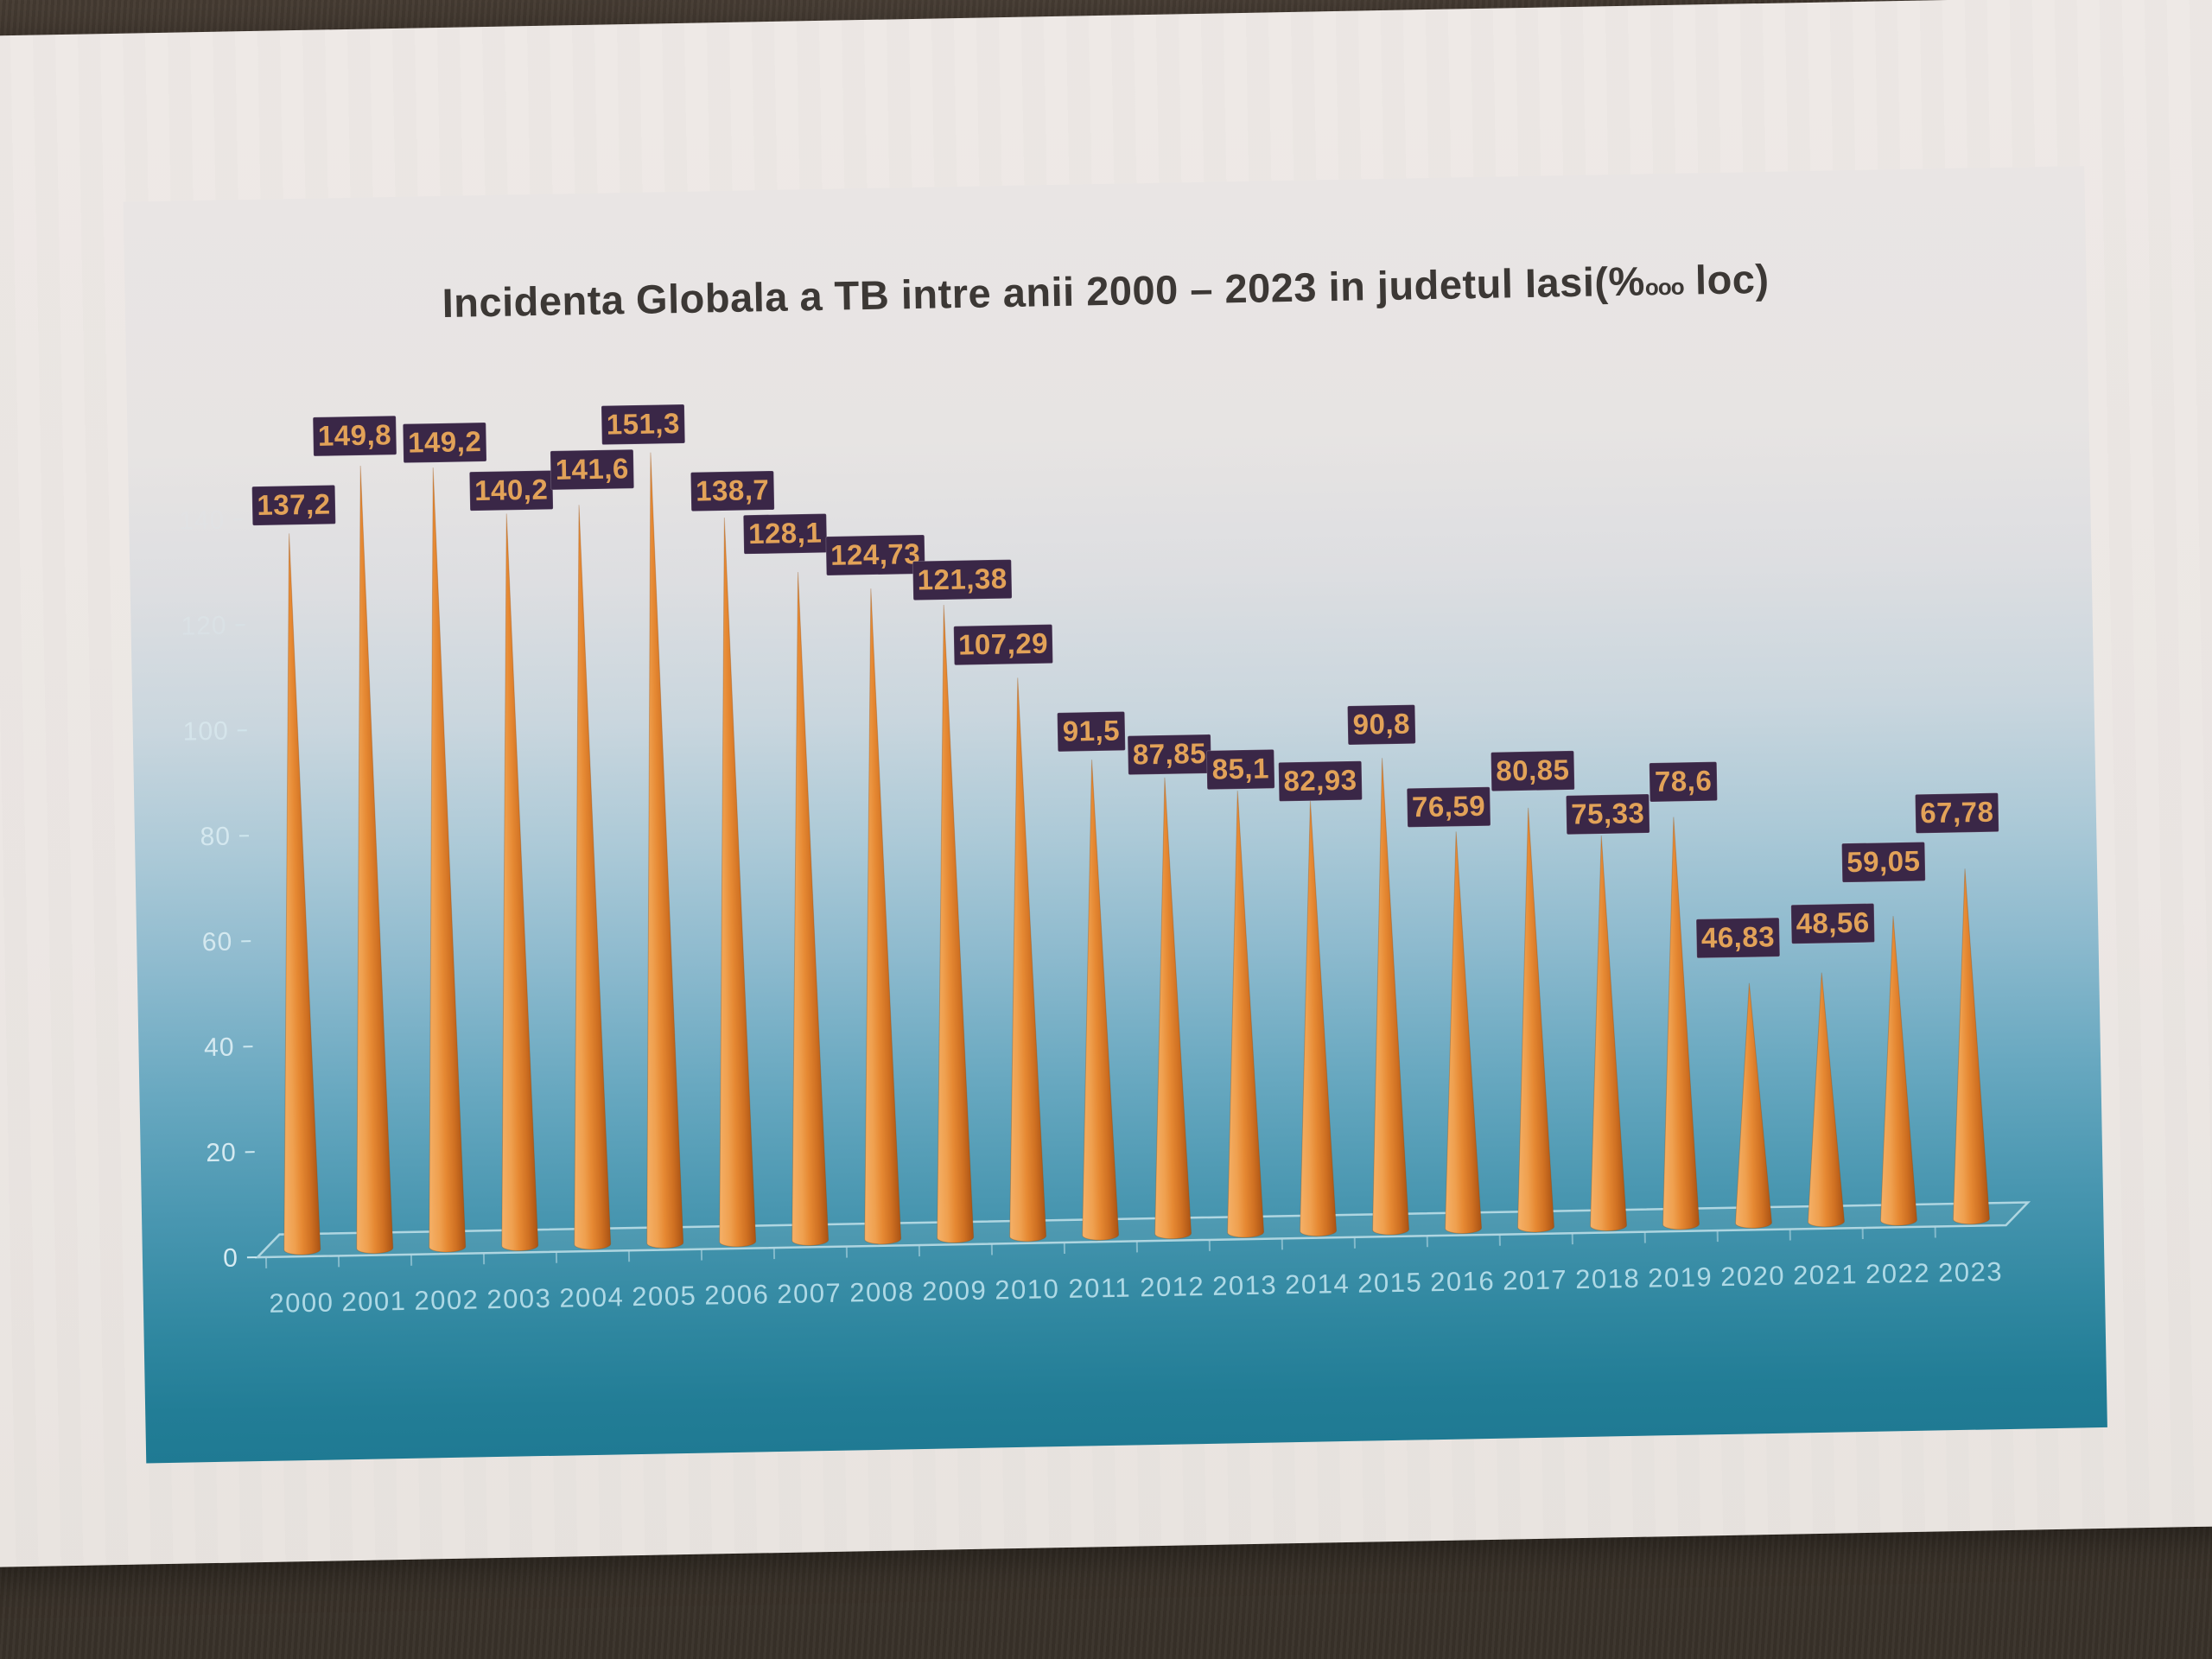  I want to click on value-label-text: 151,3, so click(643, 424).